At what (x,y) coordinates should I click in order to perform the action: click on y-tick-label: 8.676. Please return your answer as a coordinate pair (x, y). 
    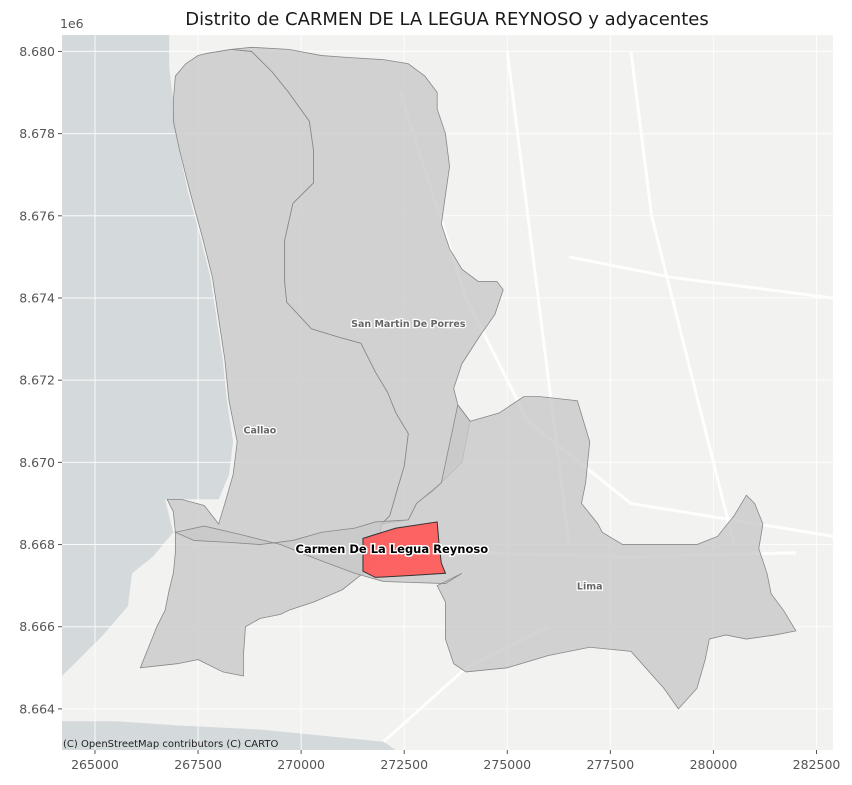
    Looking at the image, I should click on (37, 215).